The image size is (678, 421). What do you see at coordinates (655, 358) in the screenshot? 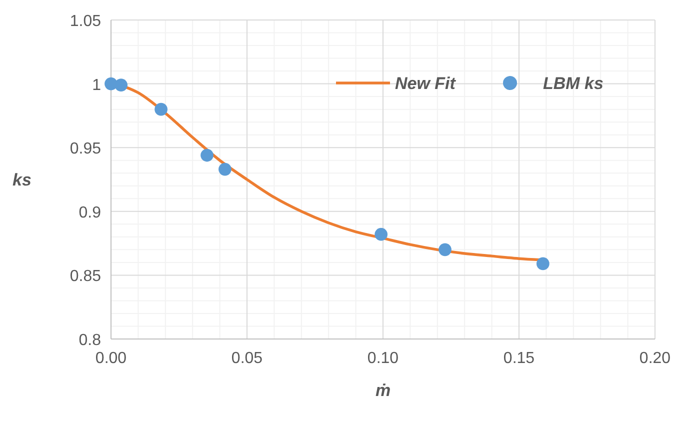
I see `x-tick-label: 0.20` at bounding box center [655, 358].